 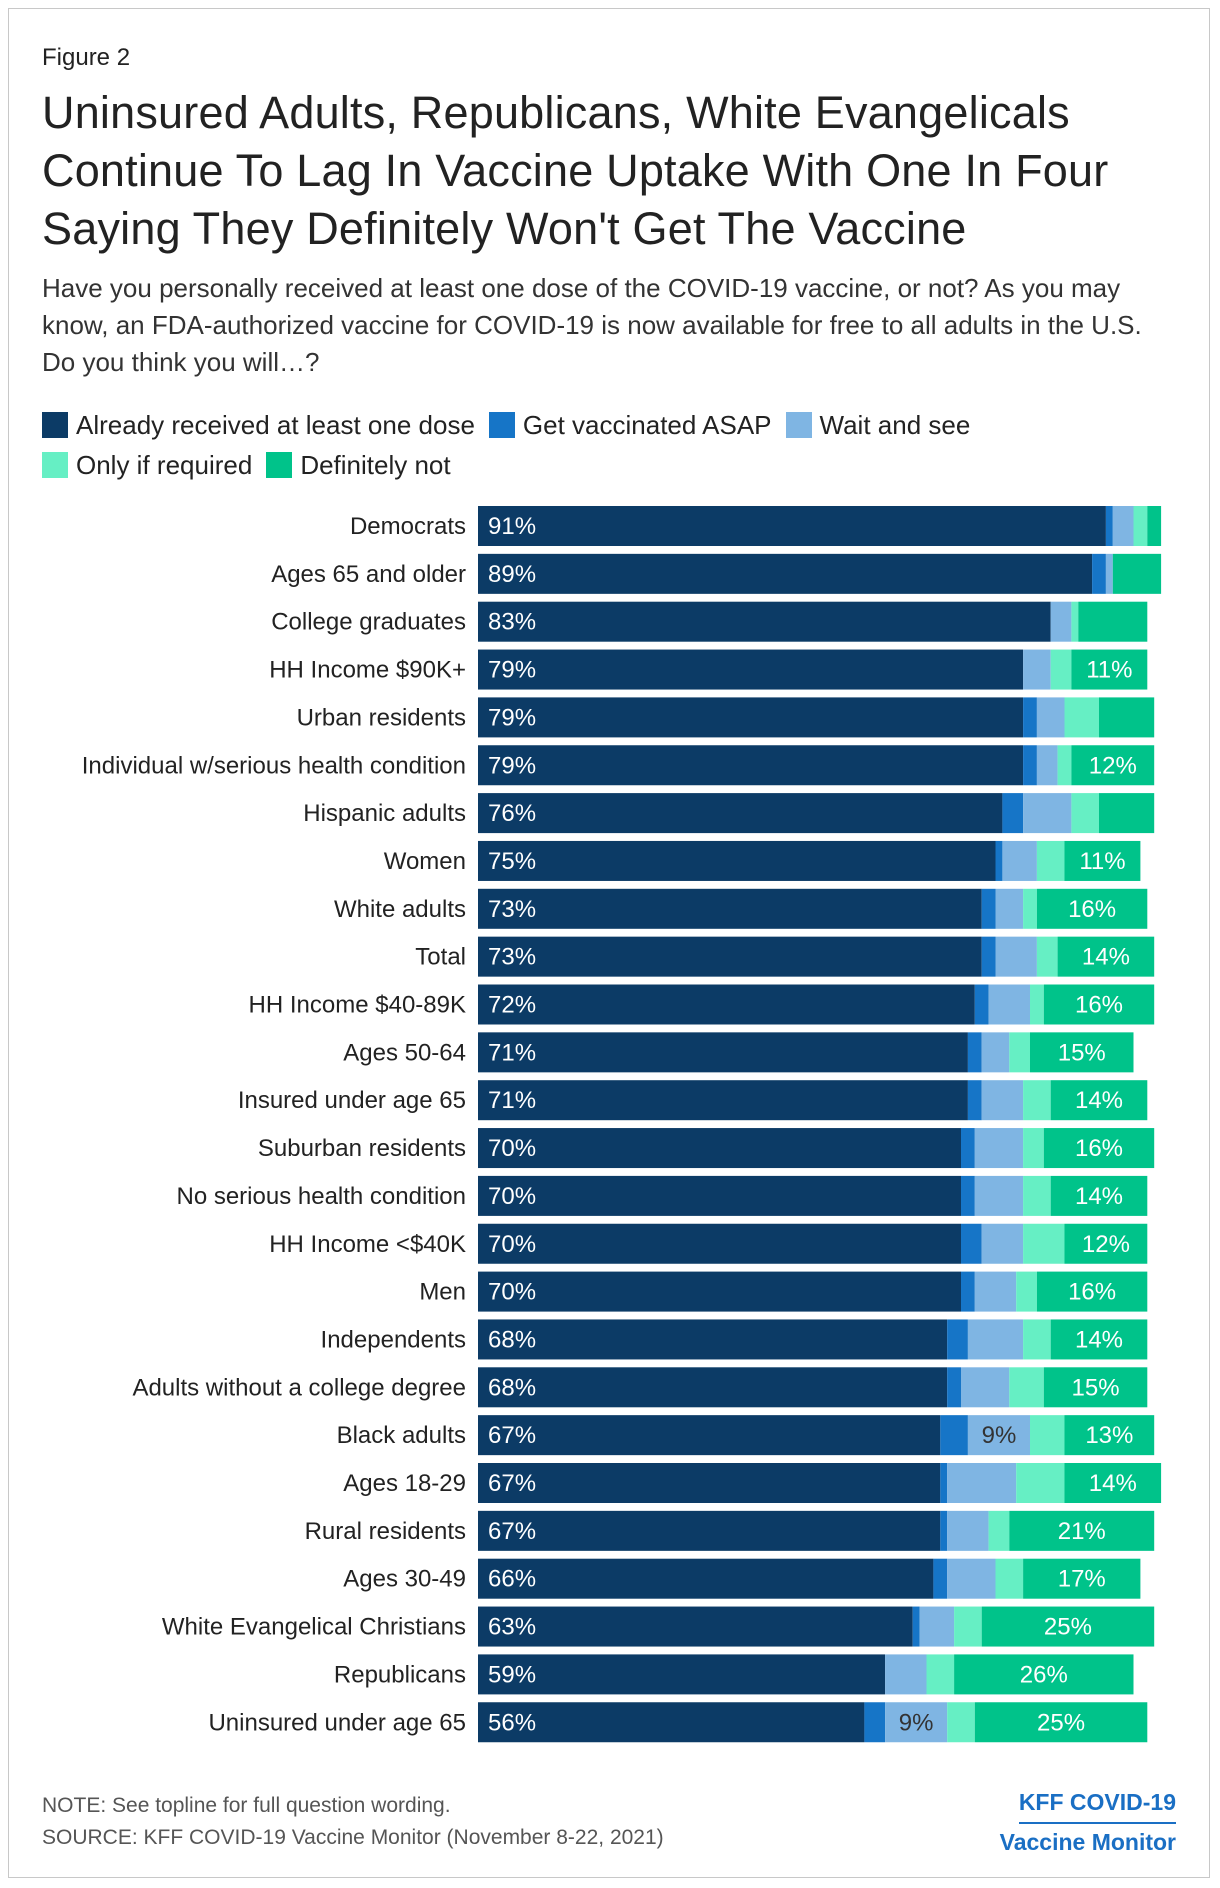 I want to click on category-label: Urban residents, so click(x=381, y=717).